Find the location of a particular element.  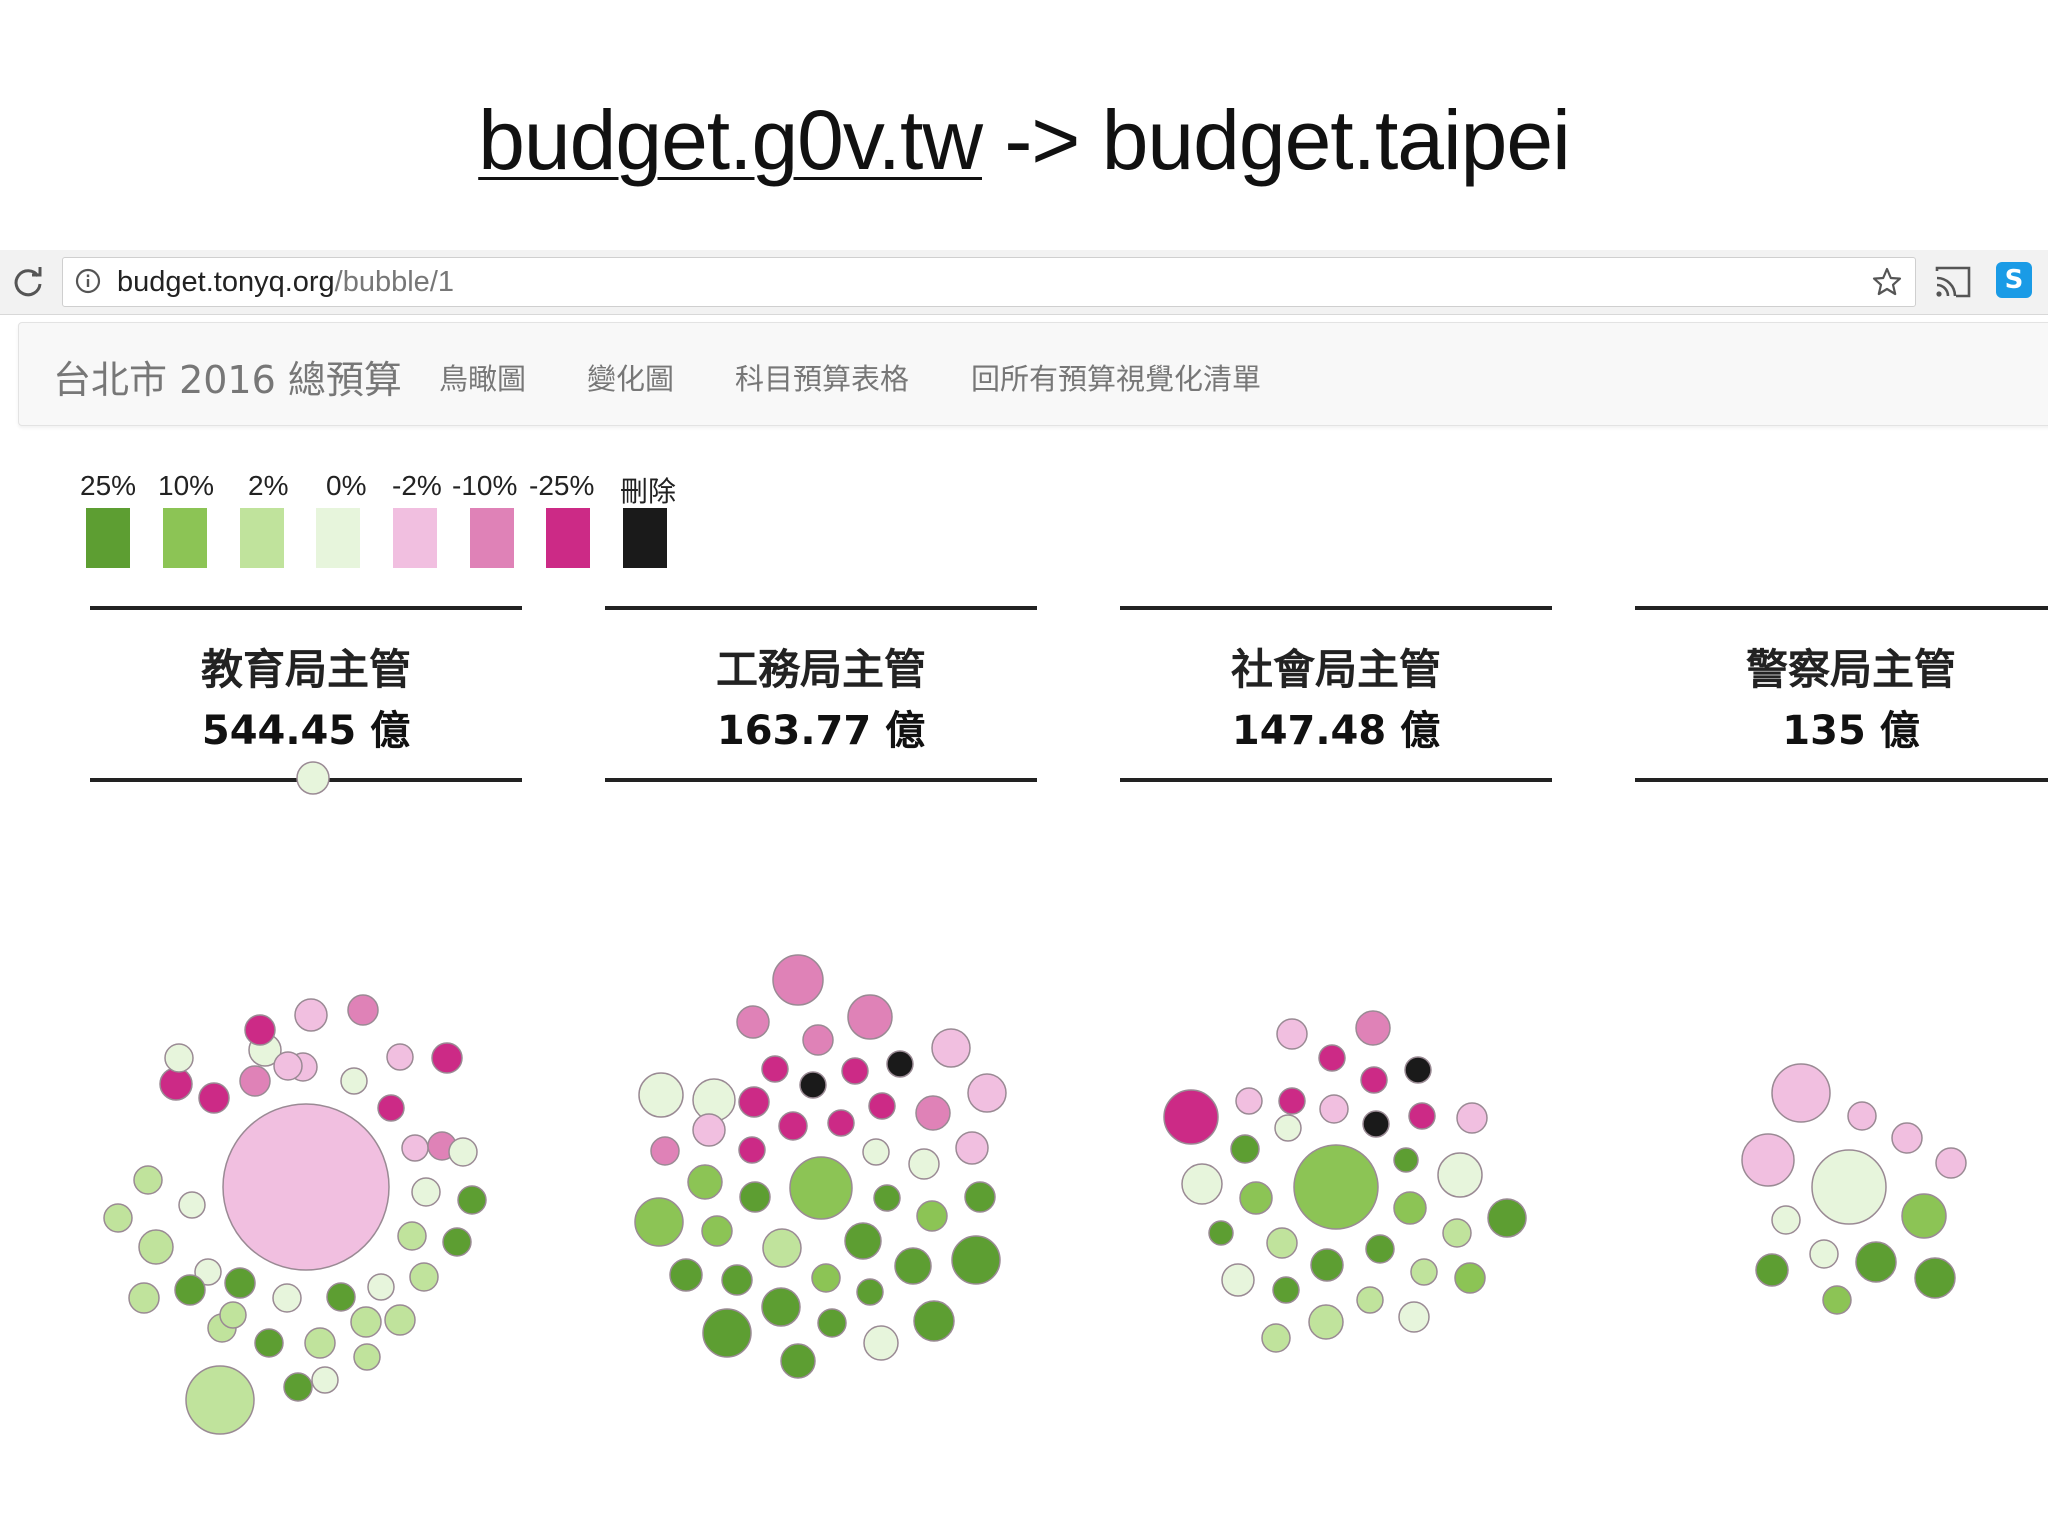

nav-budget-table: 科目預算表格 is located at coordinates (822, 379).